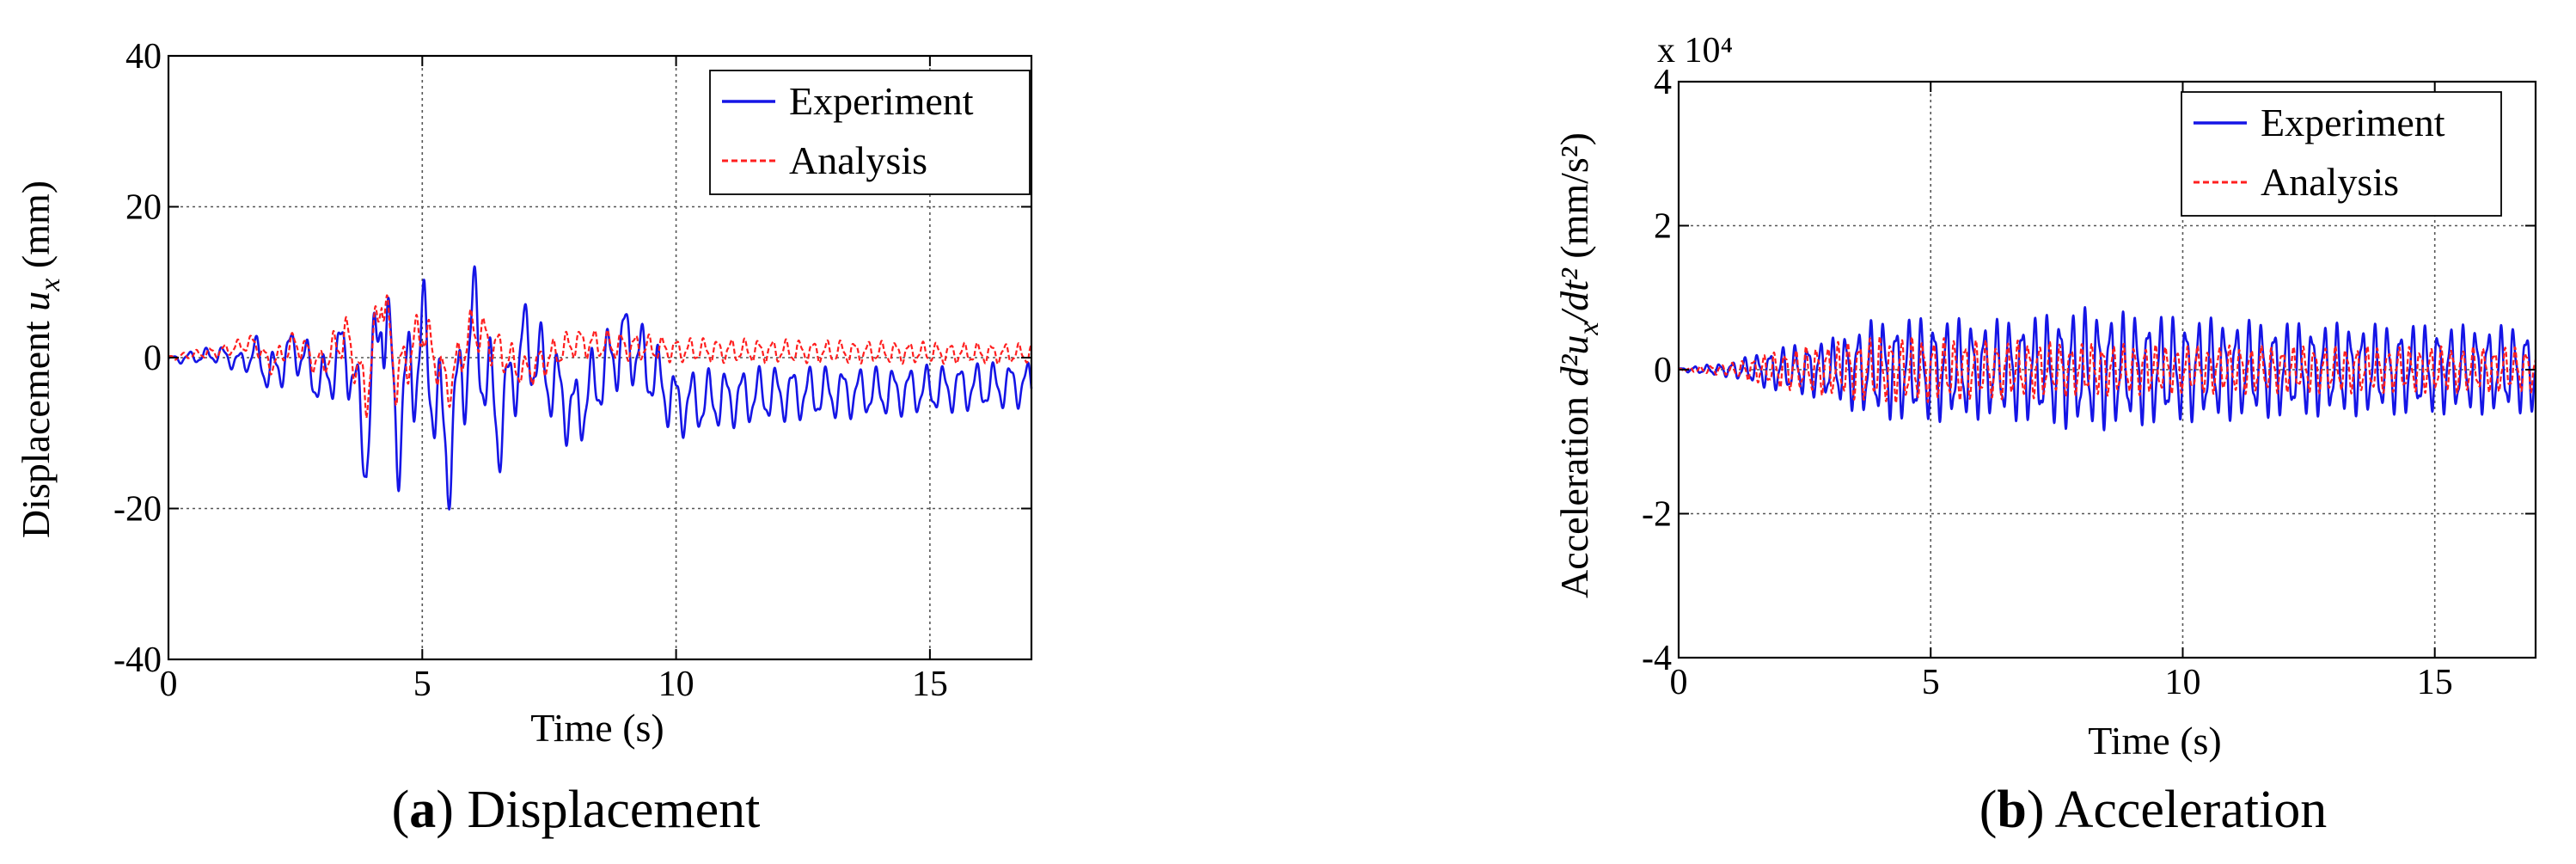  Describe the element at coordinates (137, 510) in the screenshot. I see `chart-a-ytick-label: -20` at that location.